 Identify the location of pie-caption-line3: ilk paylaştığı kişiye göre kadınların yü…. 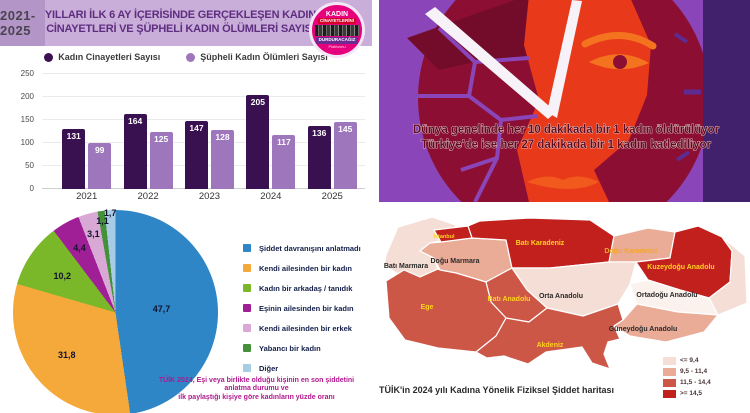
(256, 397).